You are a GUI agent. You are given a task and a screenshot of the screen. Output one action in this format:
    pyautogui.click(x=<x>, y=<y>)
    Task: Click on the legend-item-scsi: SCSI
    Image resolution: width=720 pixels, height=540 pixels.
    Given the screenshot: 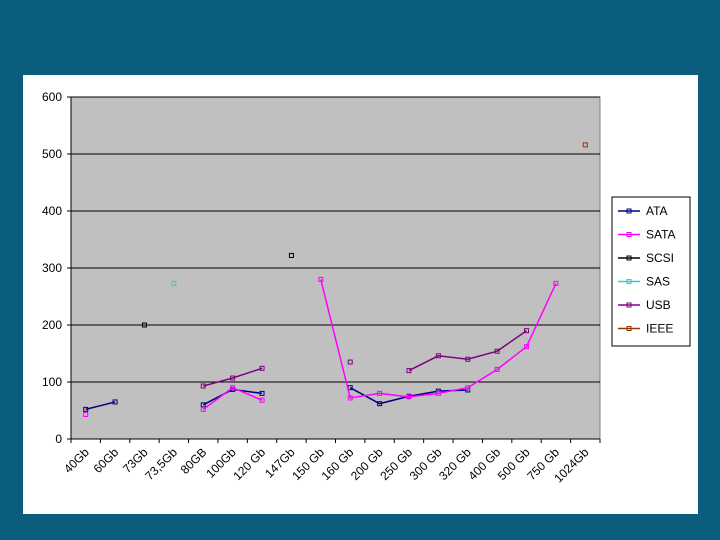 What is the action you would take?
    pyautogui.click(x=646, y=258)
    